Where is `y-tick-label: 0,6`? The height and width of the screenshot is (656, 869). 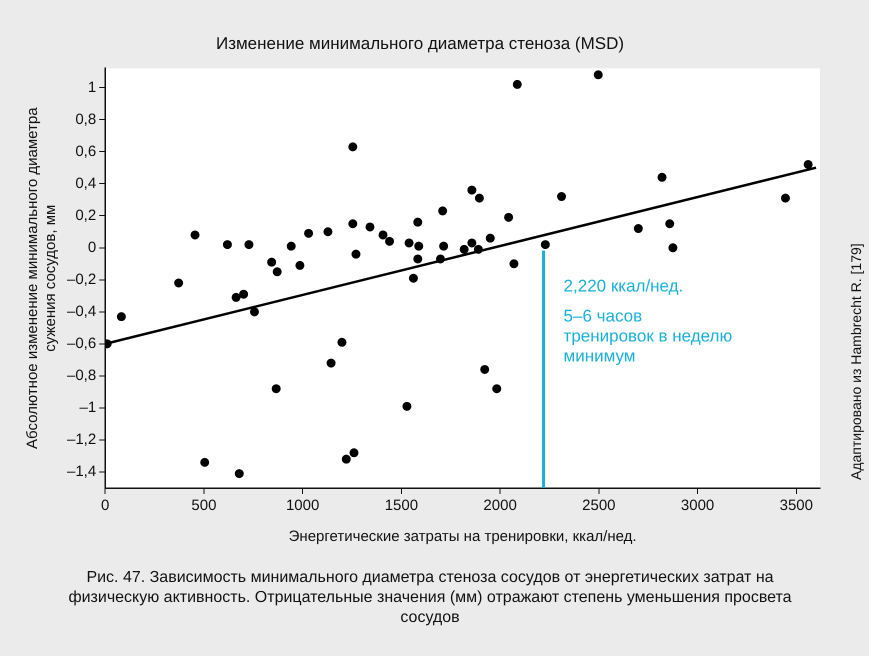
y-tick-label: 0,6 is located at coordinates (85, 151).